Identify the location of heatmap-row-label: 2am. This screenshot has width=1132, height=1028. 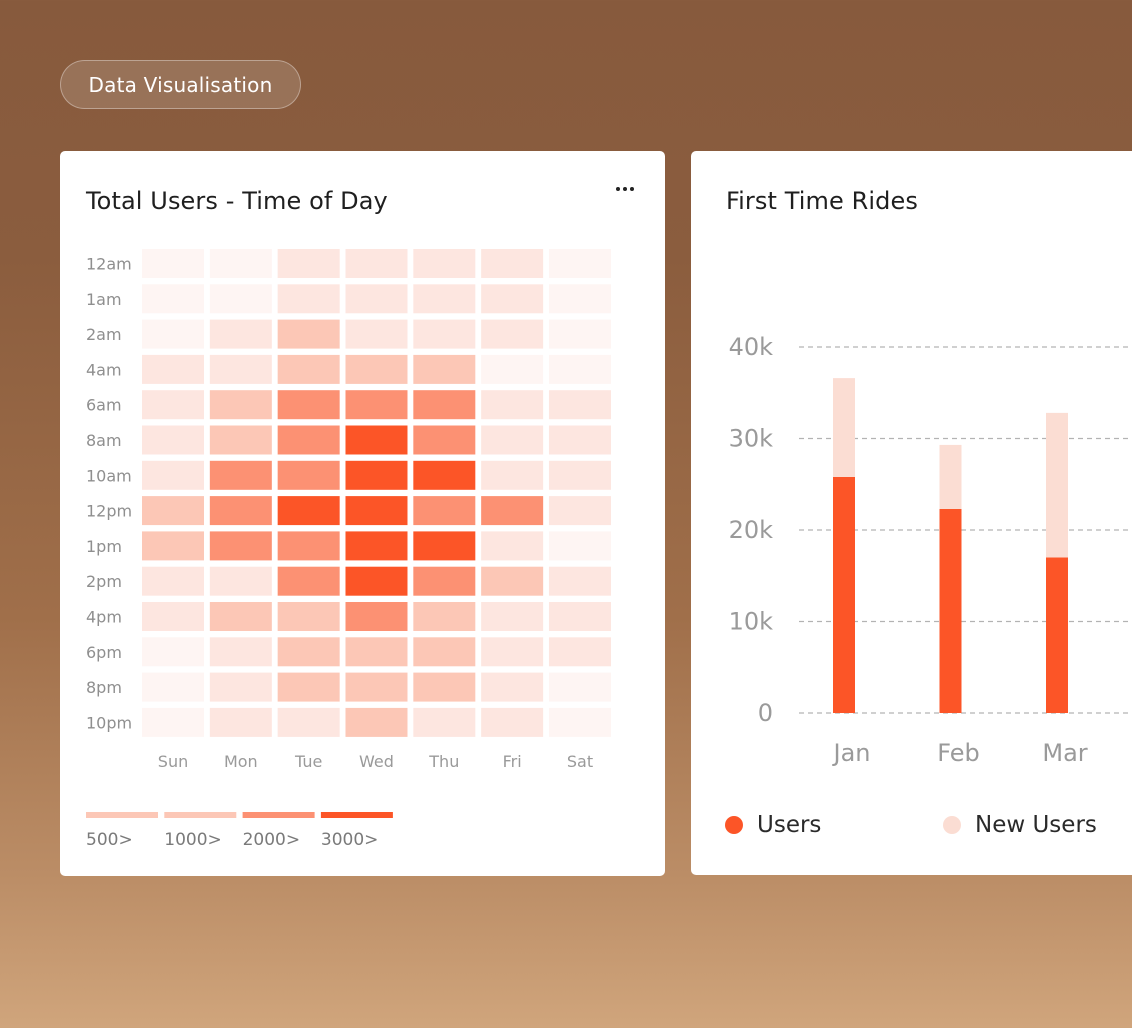
(104, 334).